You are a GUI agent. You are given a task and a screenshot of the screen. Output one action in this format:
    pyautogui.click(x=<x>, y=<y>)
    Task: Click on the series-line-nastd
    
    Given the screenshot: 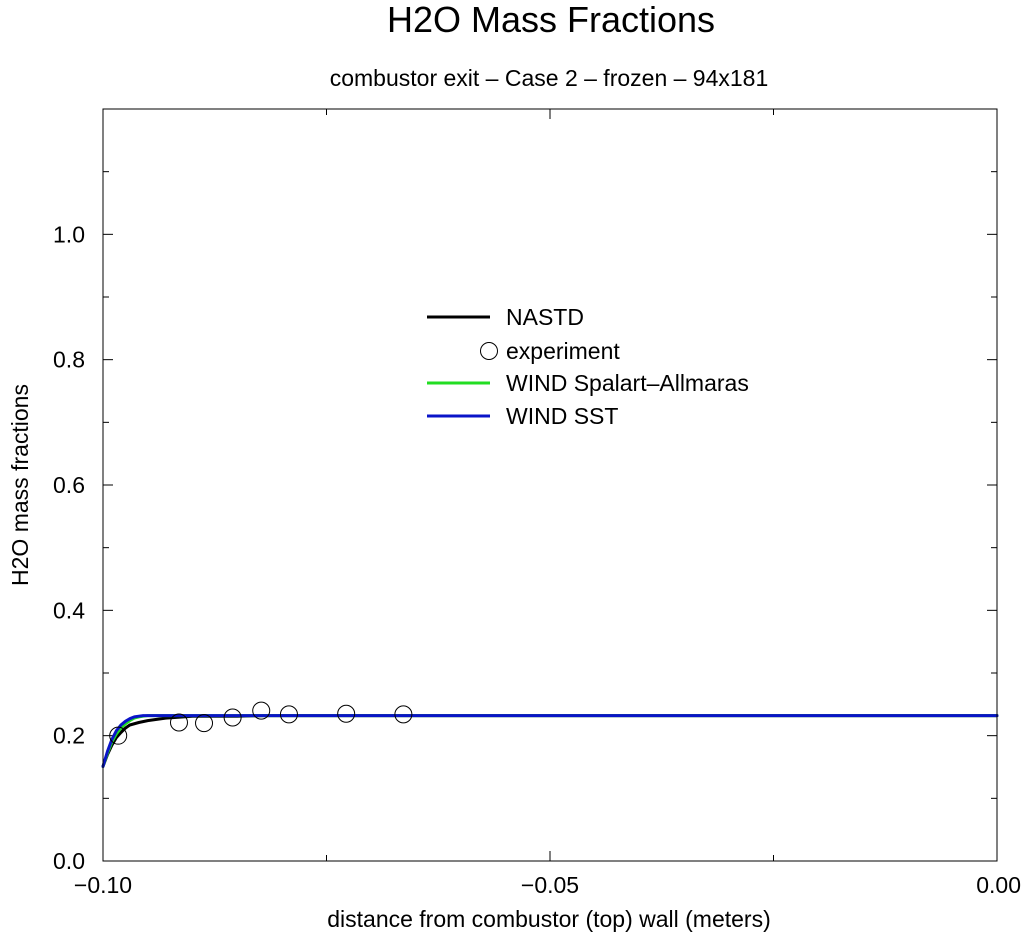 What is the action you would take?
    pyautogui.click(x=550, y=741)
    